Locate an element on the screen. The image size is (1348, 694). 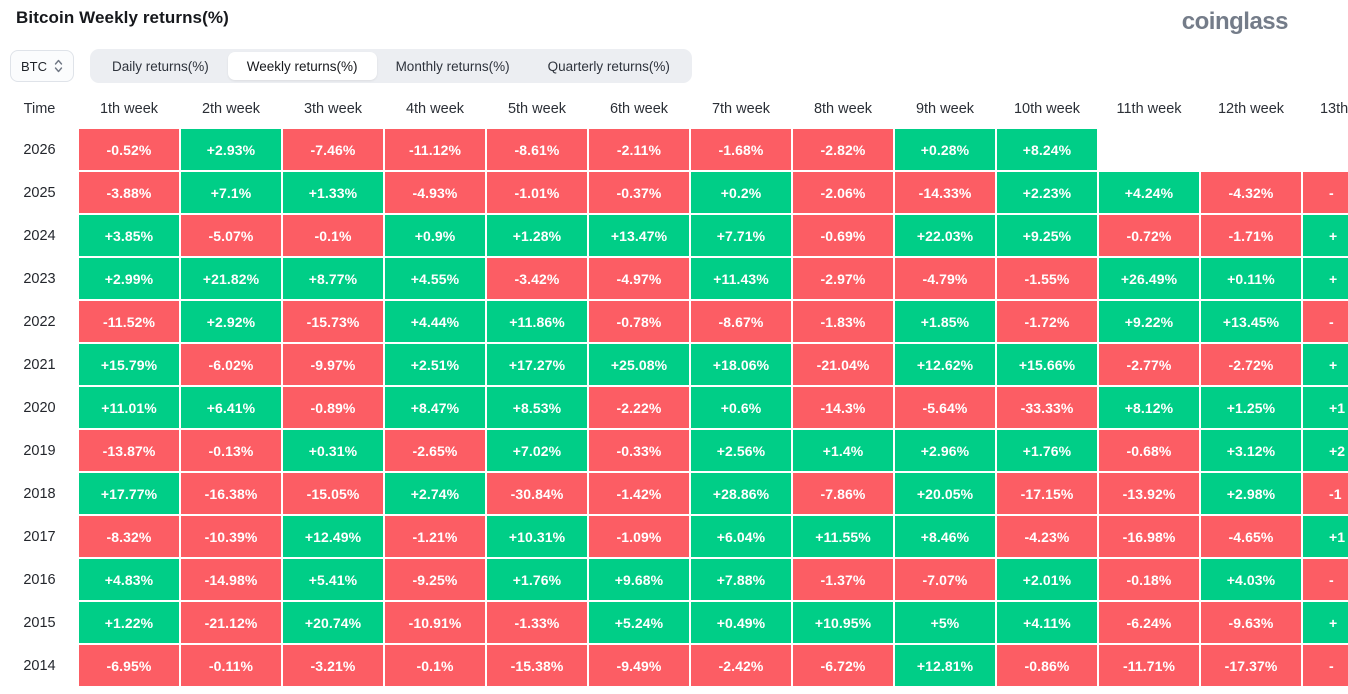
return-cell: -15.73% is located at coordinates (333, 321).